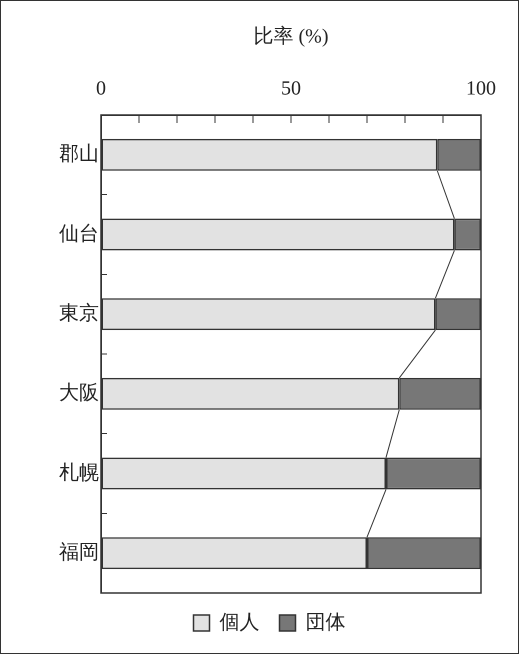 This screenshot has height=654, width=519. Describe the element at coordinates (326, 622) in the screenshot. I see `legend-label: 団体` at that location.